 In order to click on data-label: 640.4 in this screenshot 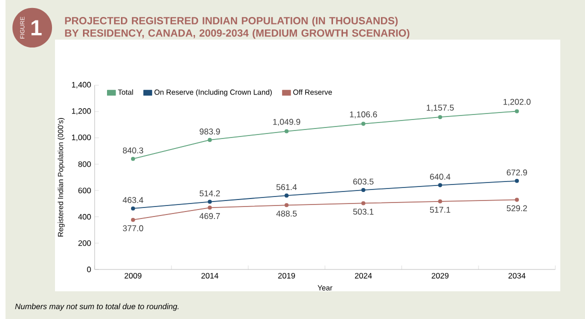, I will do `click(440, 177)`.